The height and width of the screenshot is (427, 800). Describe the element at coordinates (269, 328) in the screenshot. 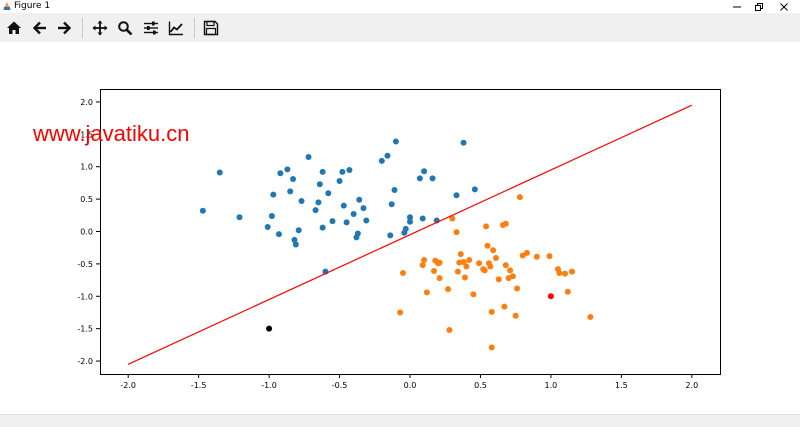

I see `highlight-point` at that location.